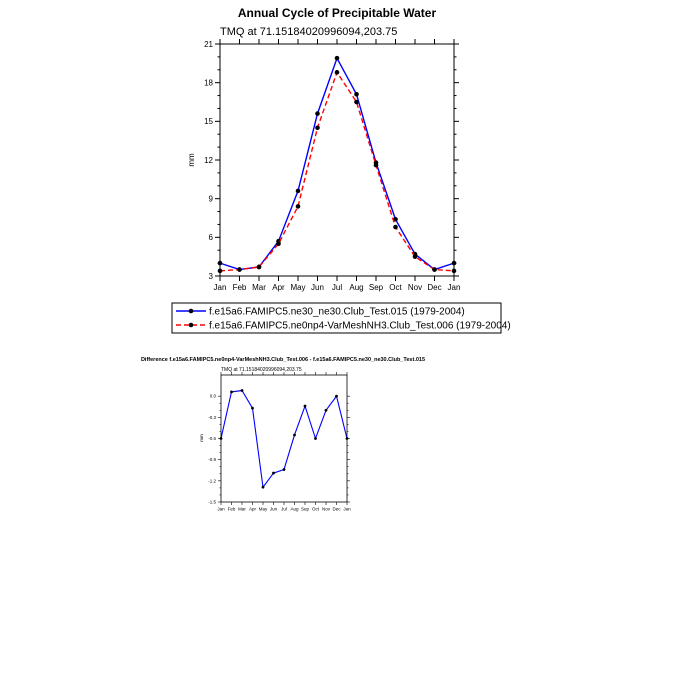  I want to click on legend-box, so click(336, 318).